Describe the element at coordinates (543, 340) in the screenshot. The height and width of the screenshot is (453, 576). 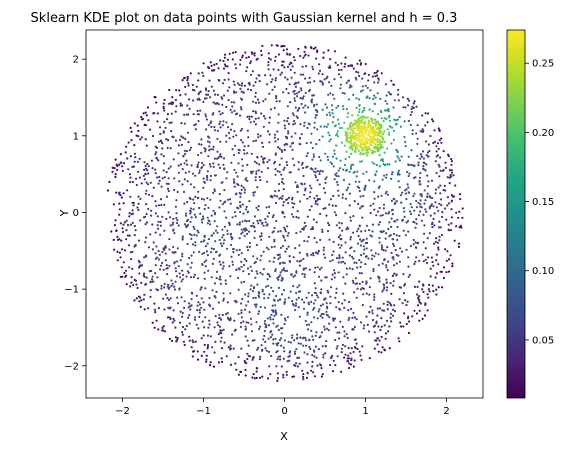
I see `colorbar-tick-label: 0.05` at that location.